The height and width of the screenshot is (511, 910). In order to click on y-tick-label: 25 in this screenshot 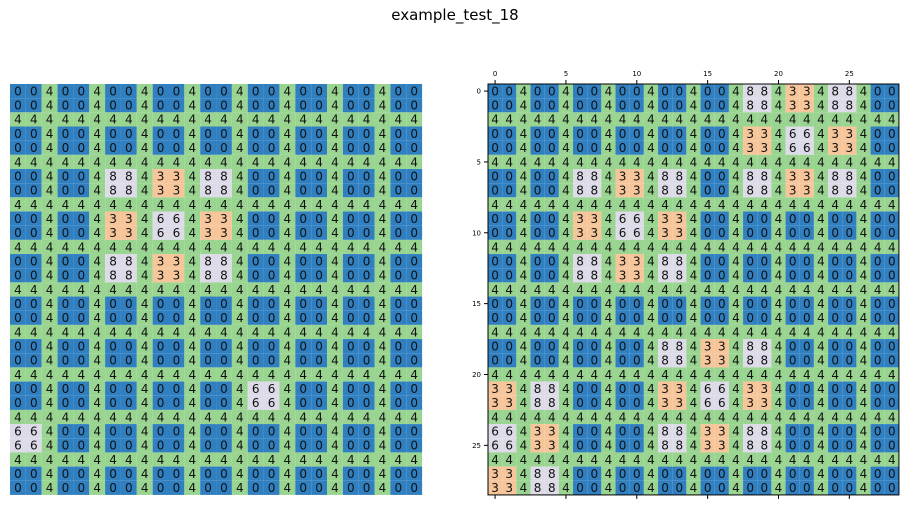, I will do `click(476, 446)`.